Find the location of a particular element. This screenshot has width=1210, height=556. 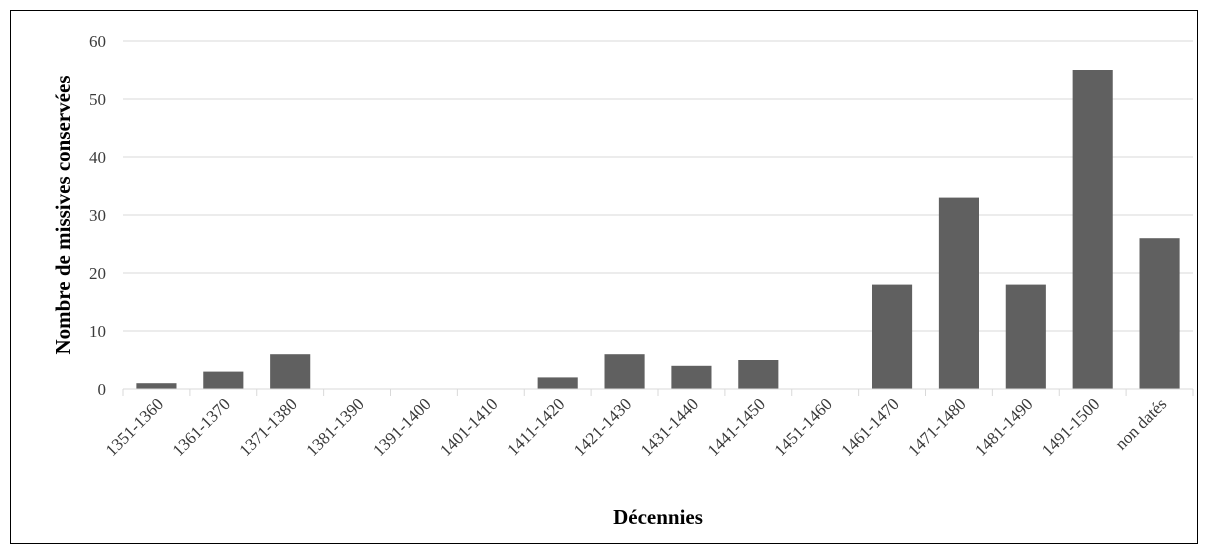

x-tick-label: 1371-1380 is located at coordinates (268, 427).